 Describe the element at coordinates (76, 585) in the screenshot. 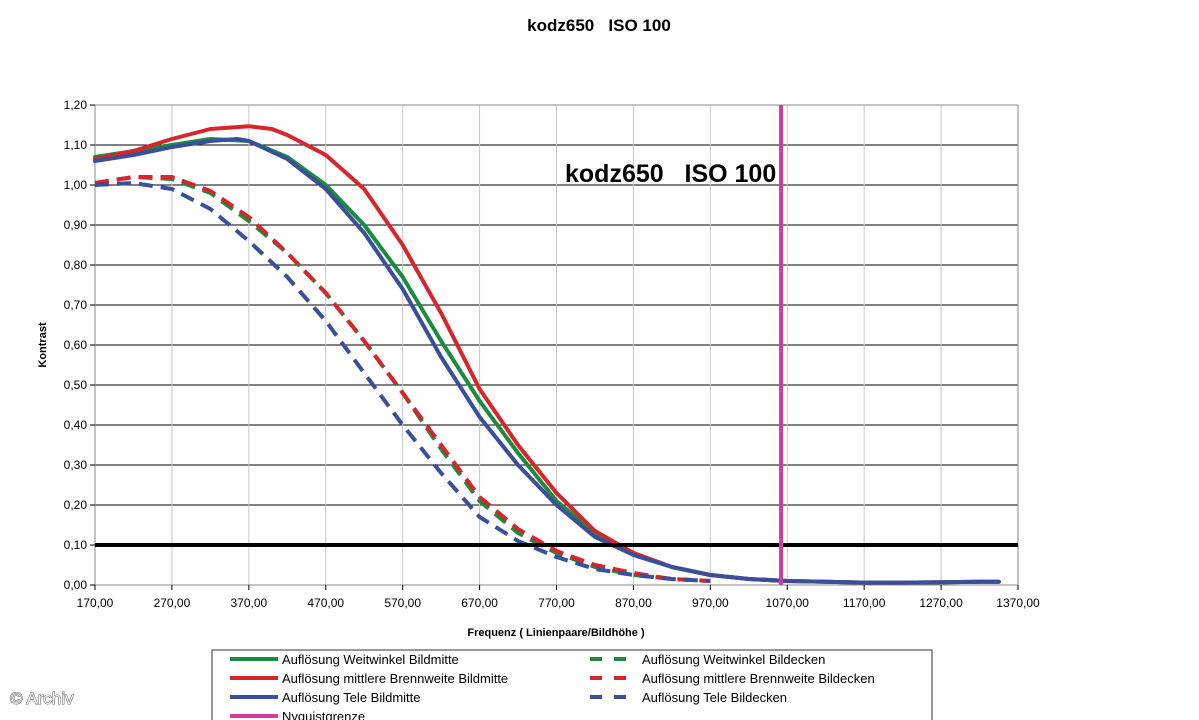

I see `y-tick-label: 0,00` at that location.